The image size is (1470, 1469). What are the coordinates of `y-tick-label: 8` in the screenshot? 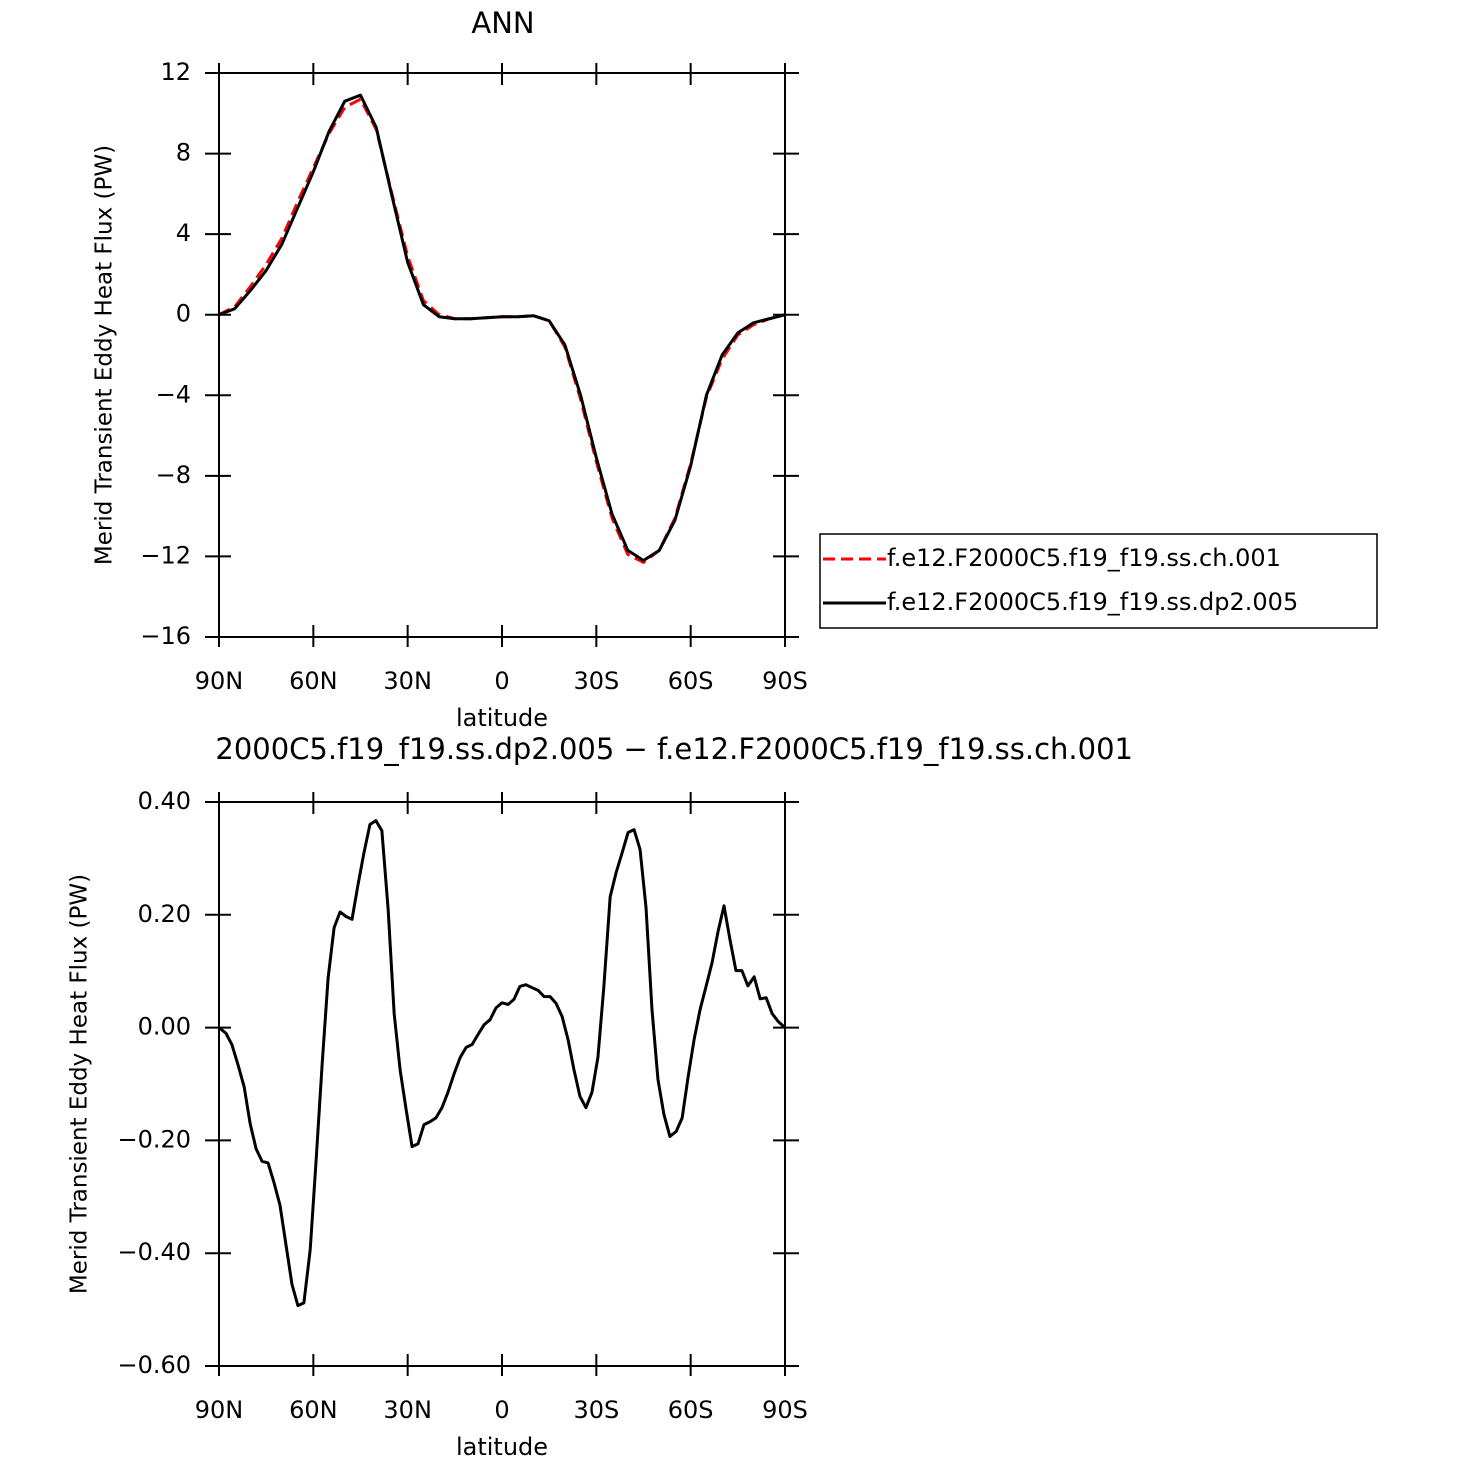 It's located at (183, 153).